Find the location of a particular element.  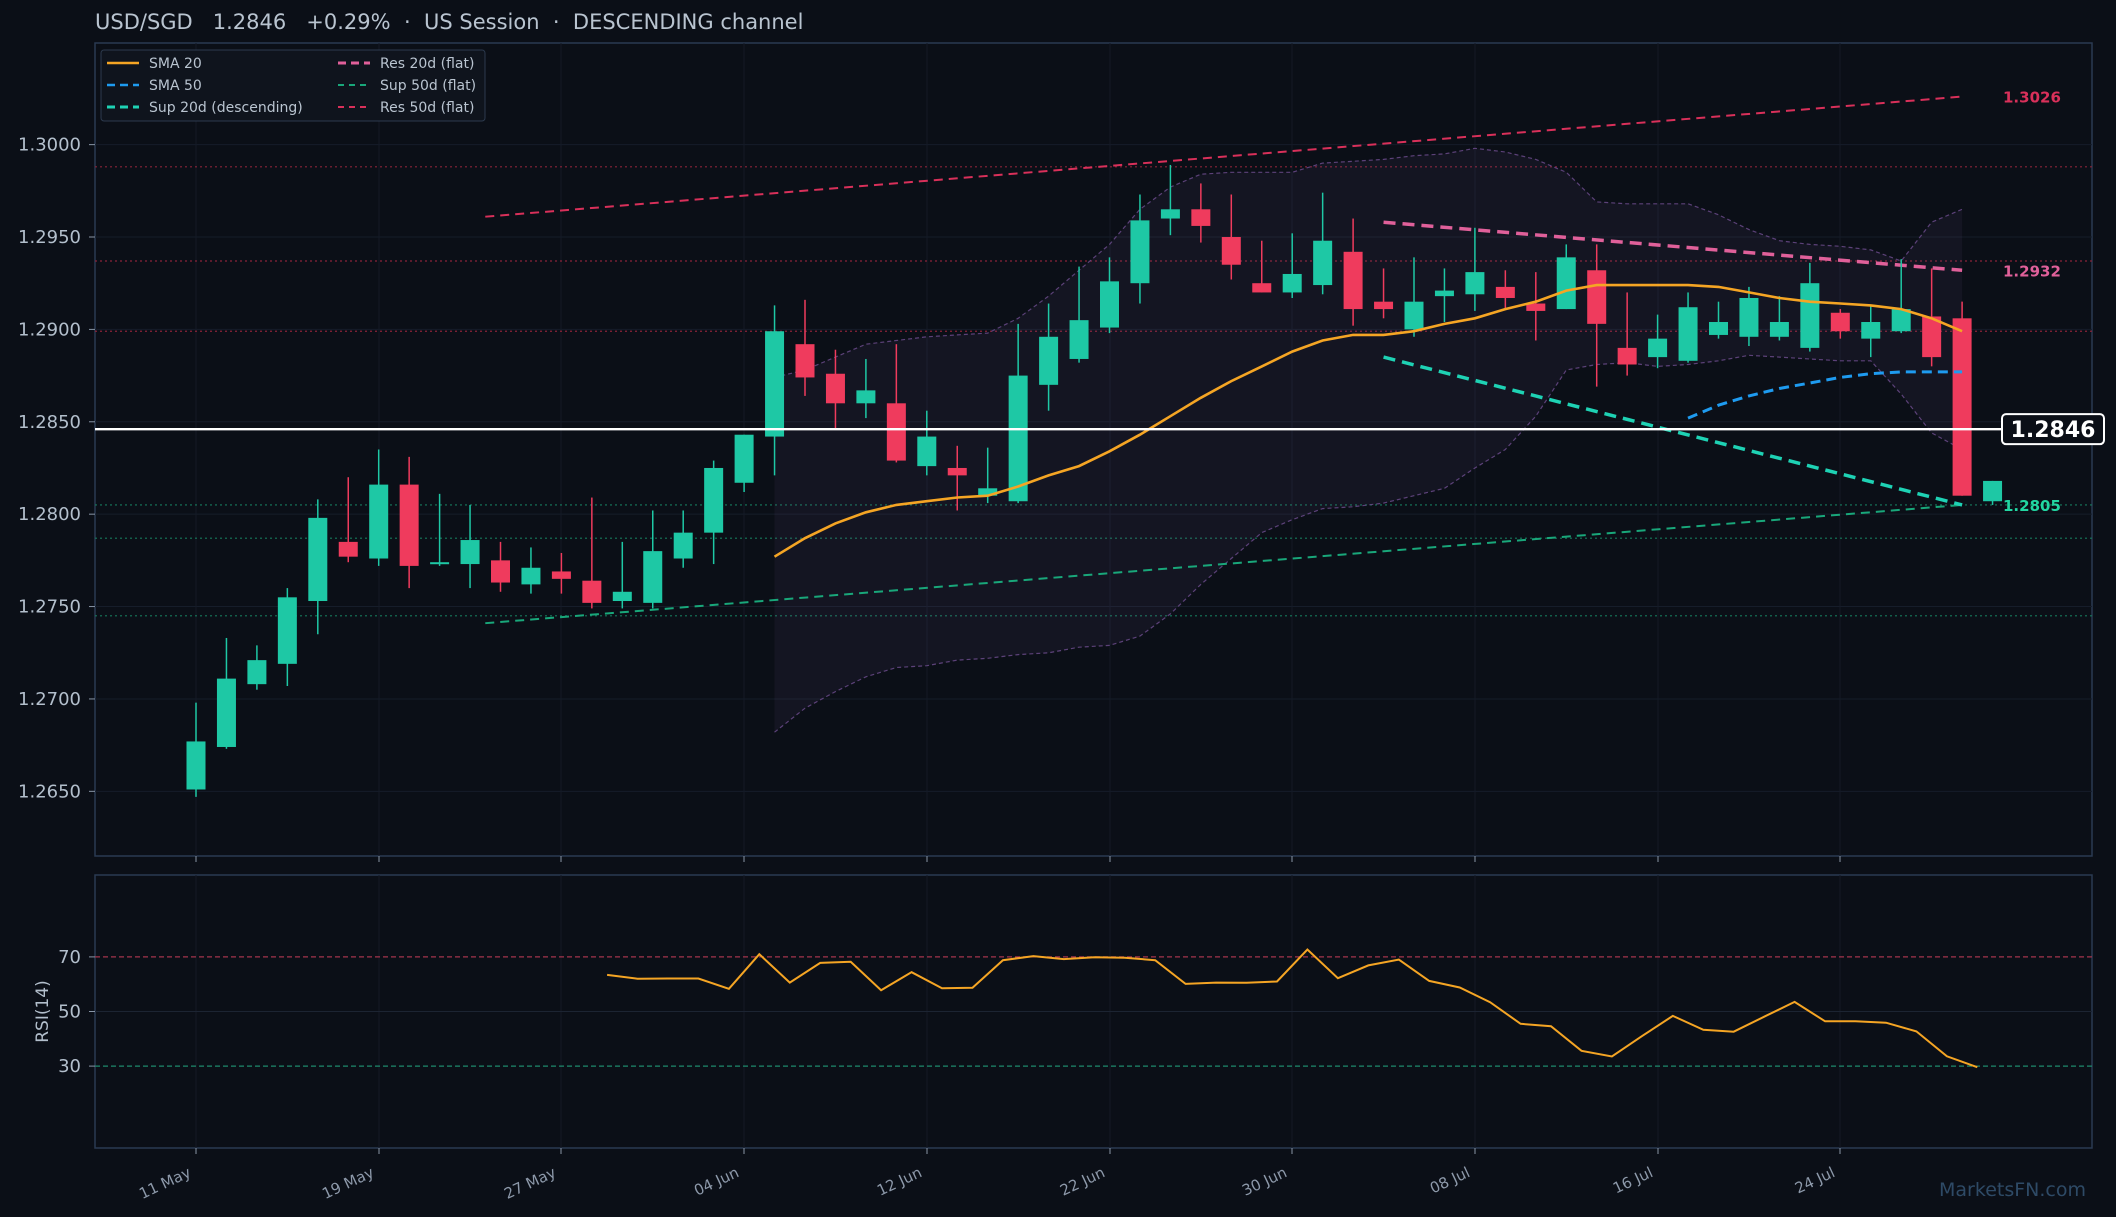

sup50-trendline is located at coordinates (1224, 564).